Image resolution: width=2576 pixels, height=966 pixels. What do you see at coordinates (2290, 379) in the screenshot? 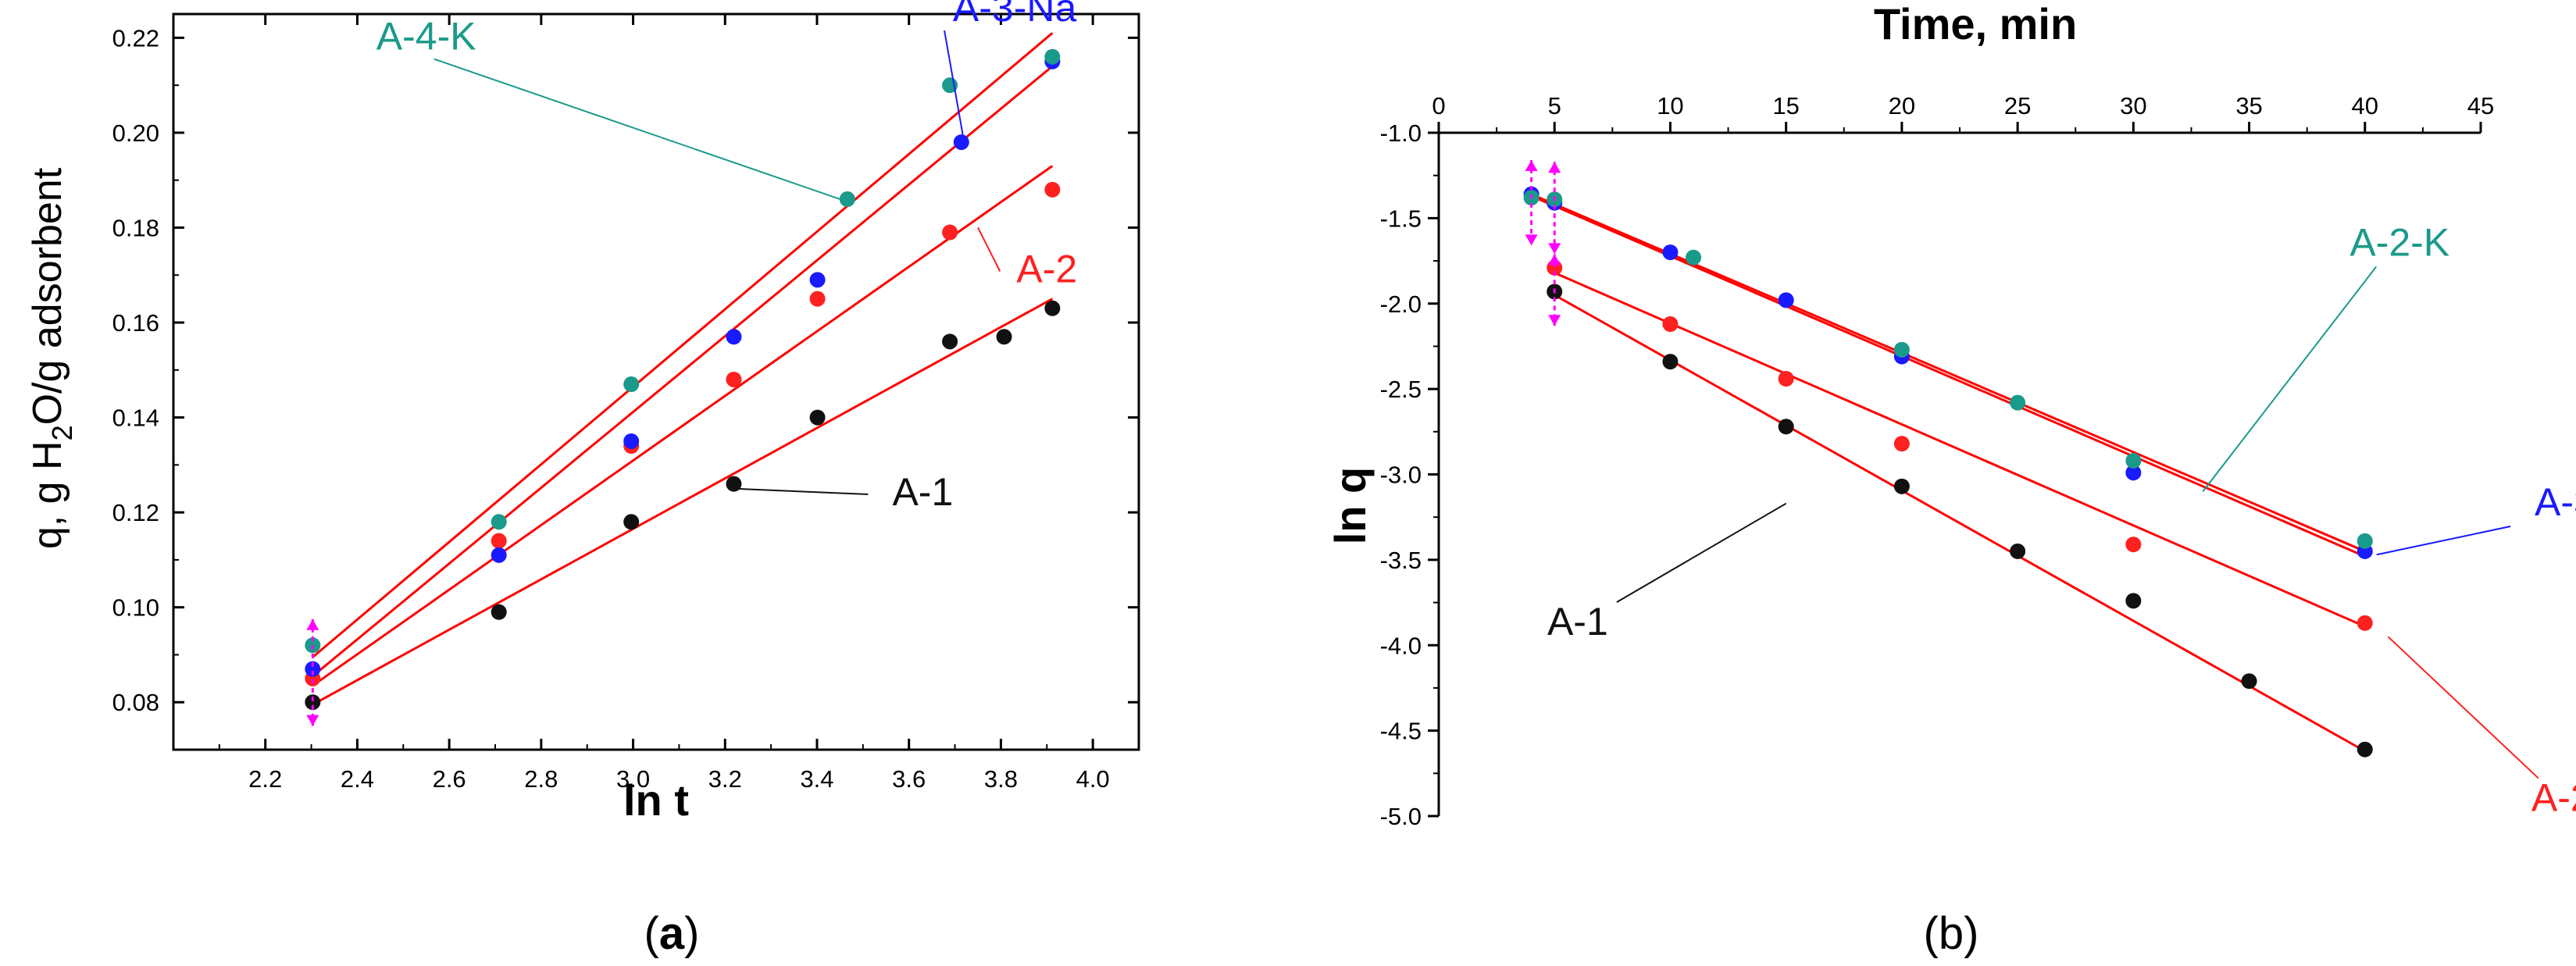
I see `leader-line-A-2-K` at bounding box center [2290, 379].